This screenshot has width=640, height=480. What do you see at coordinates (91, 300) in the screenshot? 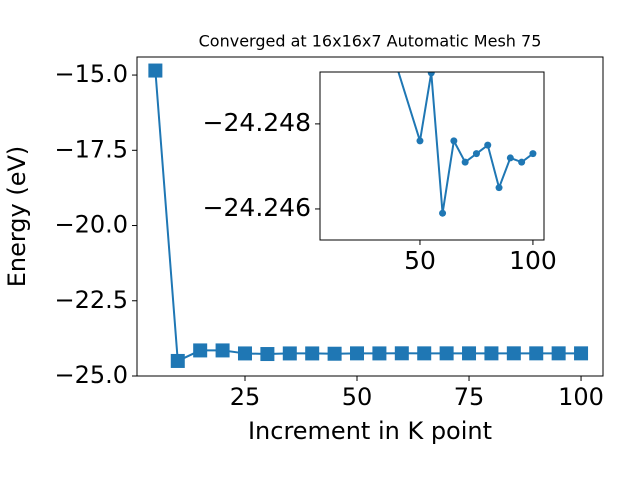
I see `y-tick-label: −22.5` at bounding box center [91, 300].